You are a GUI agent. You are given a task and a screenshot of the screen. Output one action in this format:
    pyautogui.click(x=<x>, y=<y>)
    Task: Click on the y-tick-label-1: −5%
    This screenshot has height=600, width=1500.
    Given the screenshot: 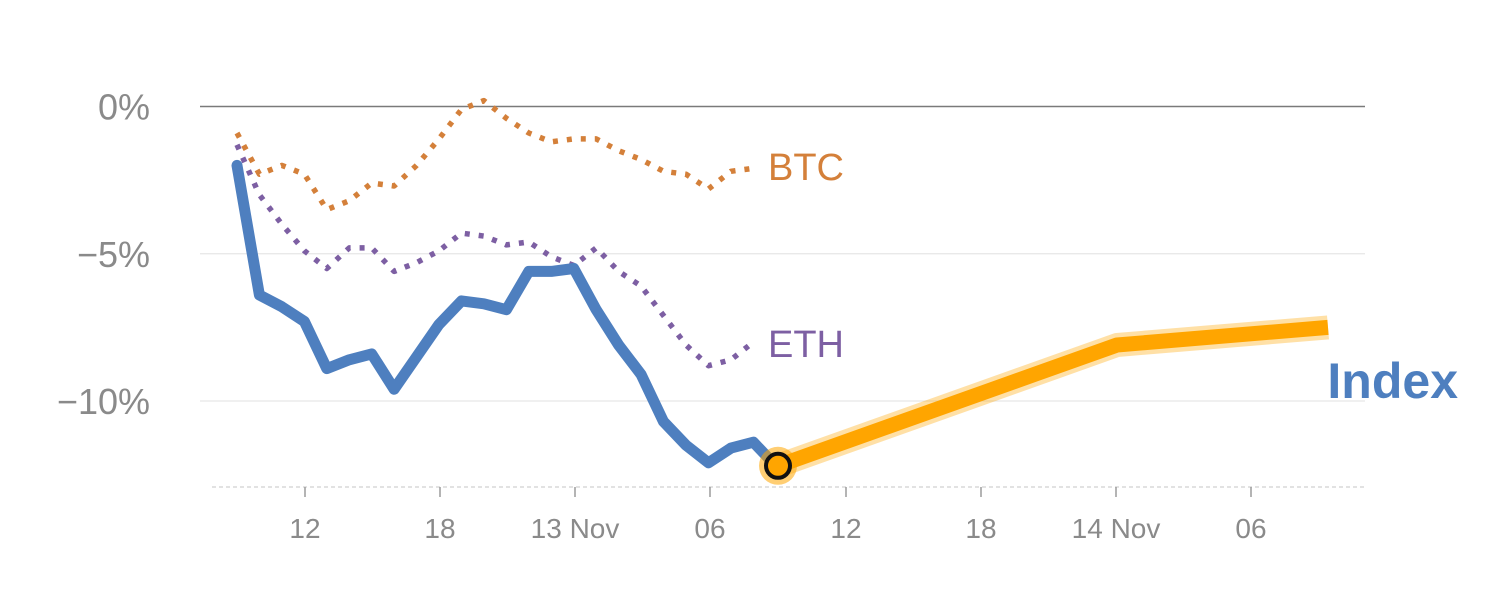 What is the action you would take?
    pyautogui.click(x=113, y=254)
    